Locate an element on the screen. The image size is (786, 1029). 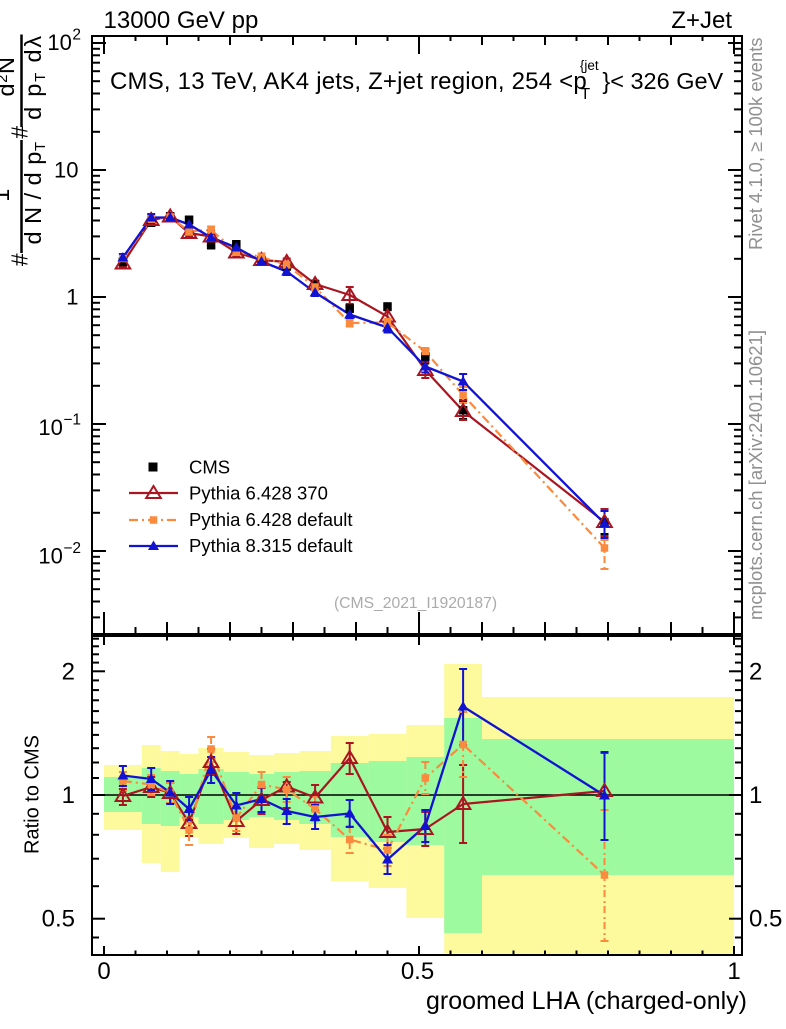
svg-text: Pythia 6.428 370 is located at coordinates (258, 493).